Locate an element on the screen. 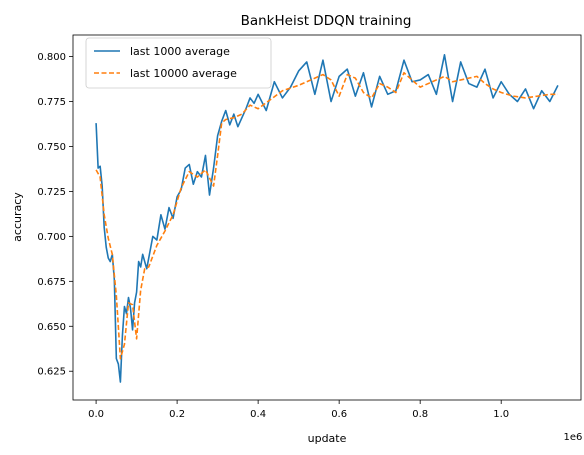 The height and width of the screenshot is (455, 584). x-tick-label-5: 1.0 is located at coordinates (501, 414).